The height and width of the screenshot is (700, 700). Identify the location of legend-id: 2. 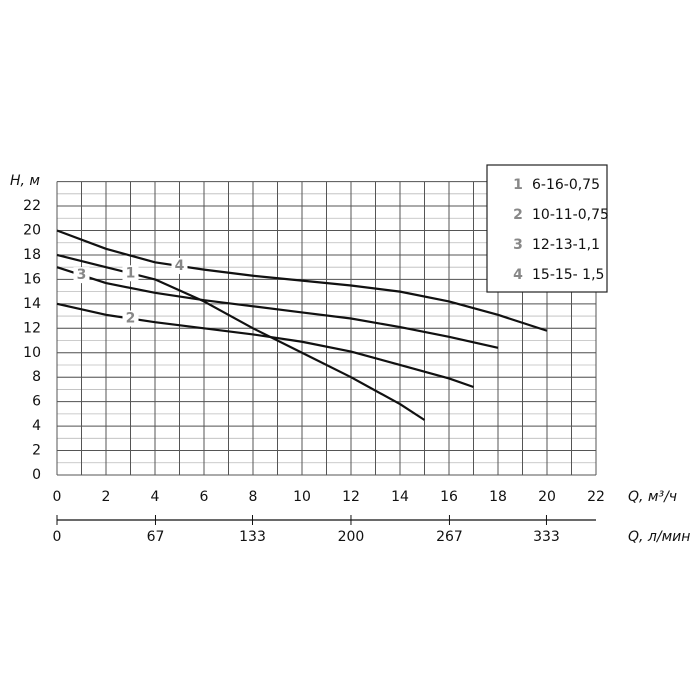
(518, 215).